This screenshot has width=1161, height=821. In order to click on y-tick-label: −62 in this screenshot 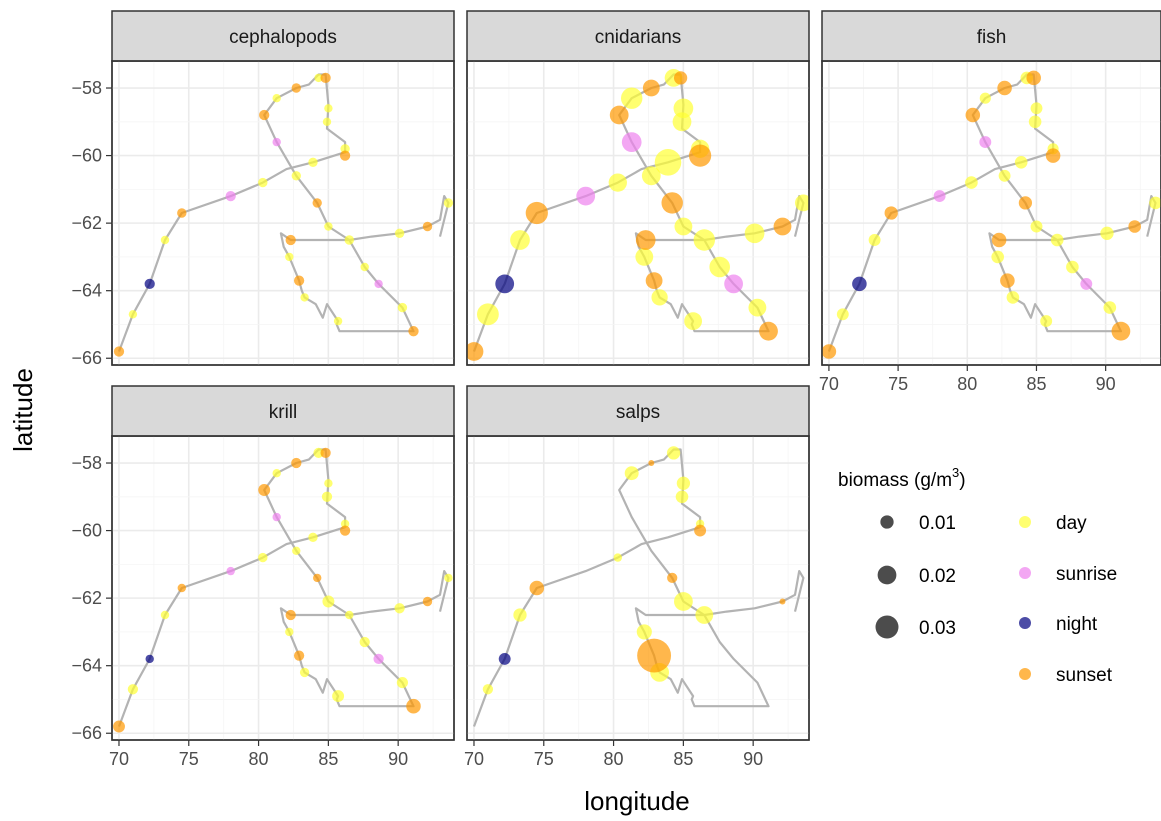, I will do `click(86, 598)`.